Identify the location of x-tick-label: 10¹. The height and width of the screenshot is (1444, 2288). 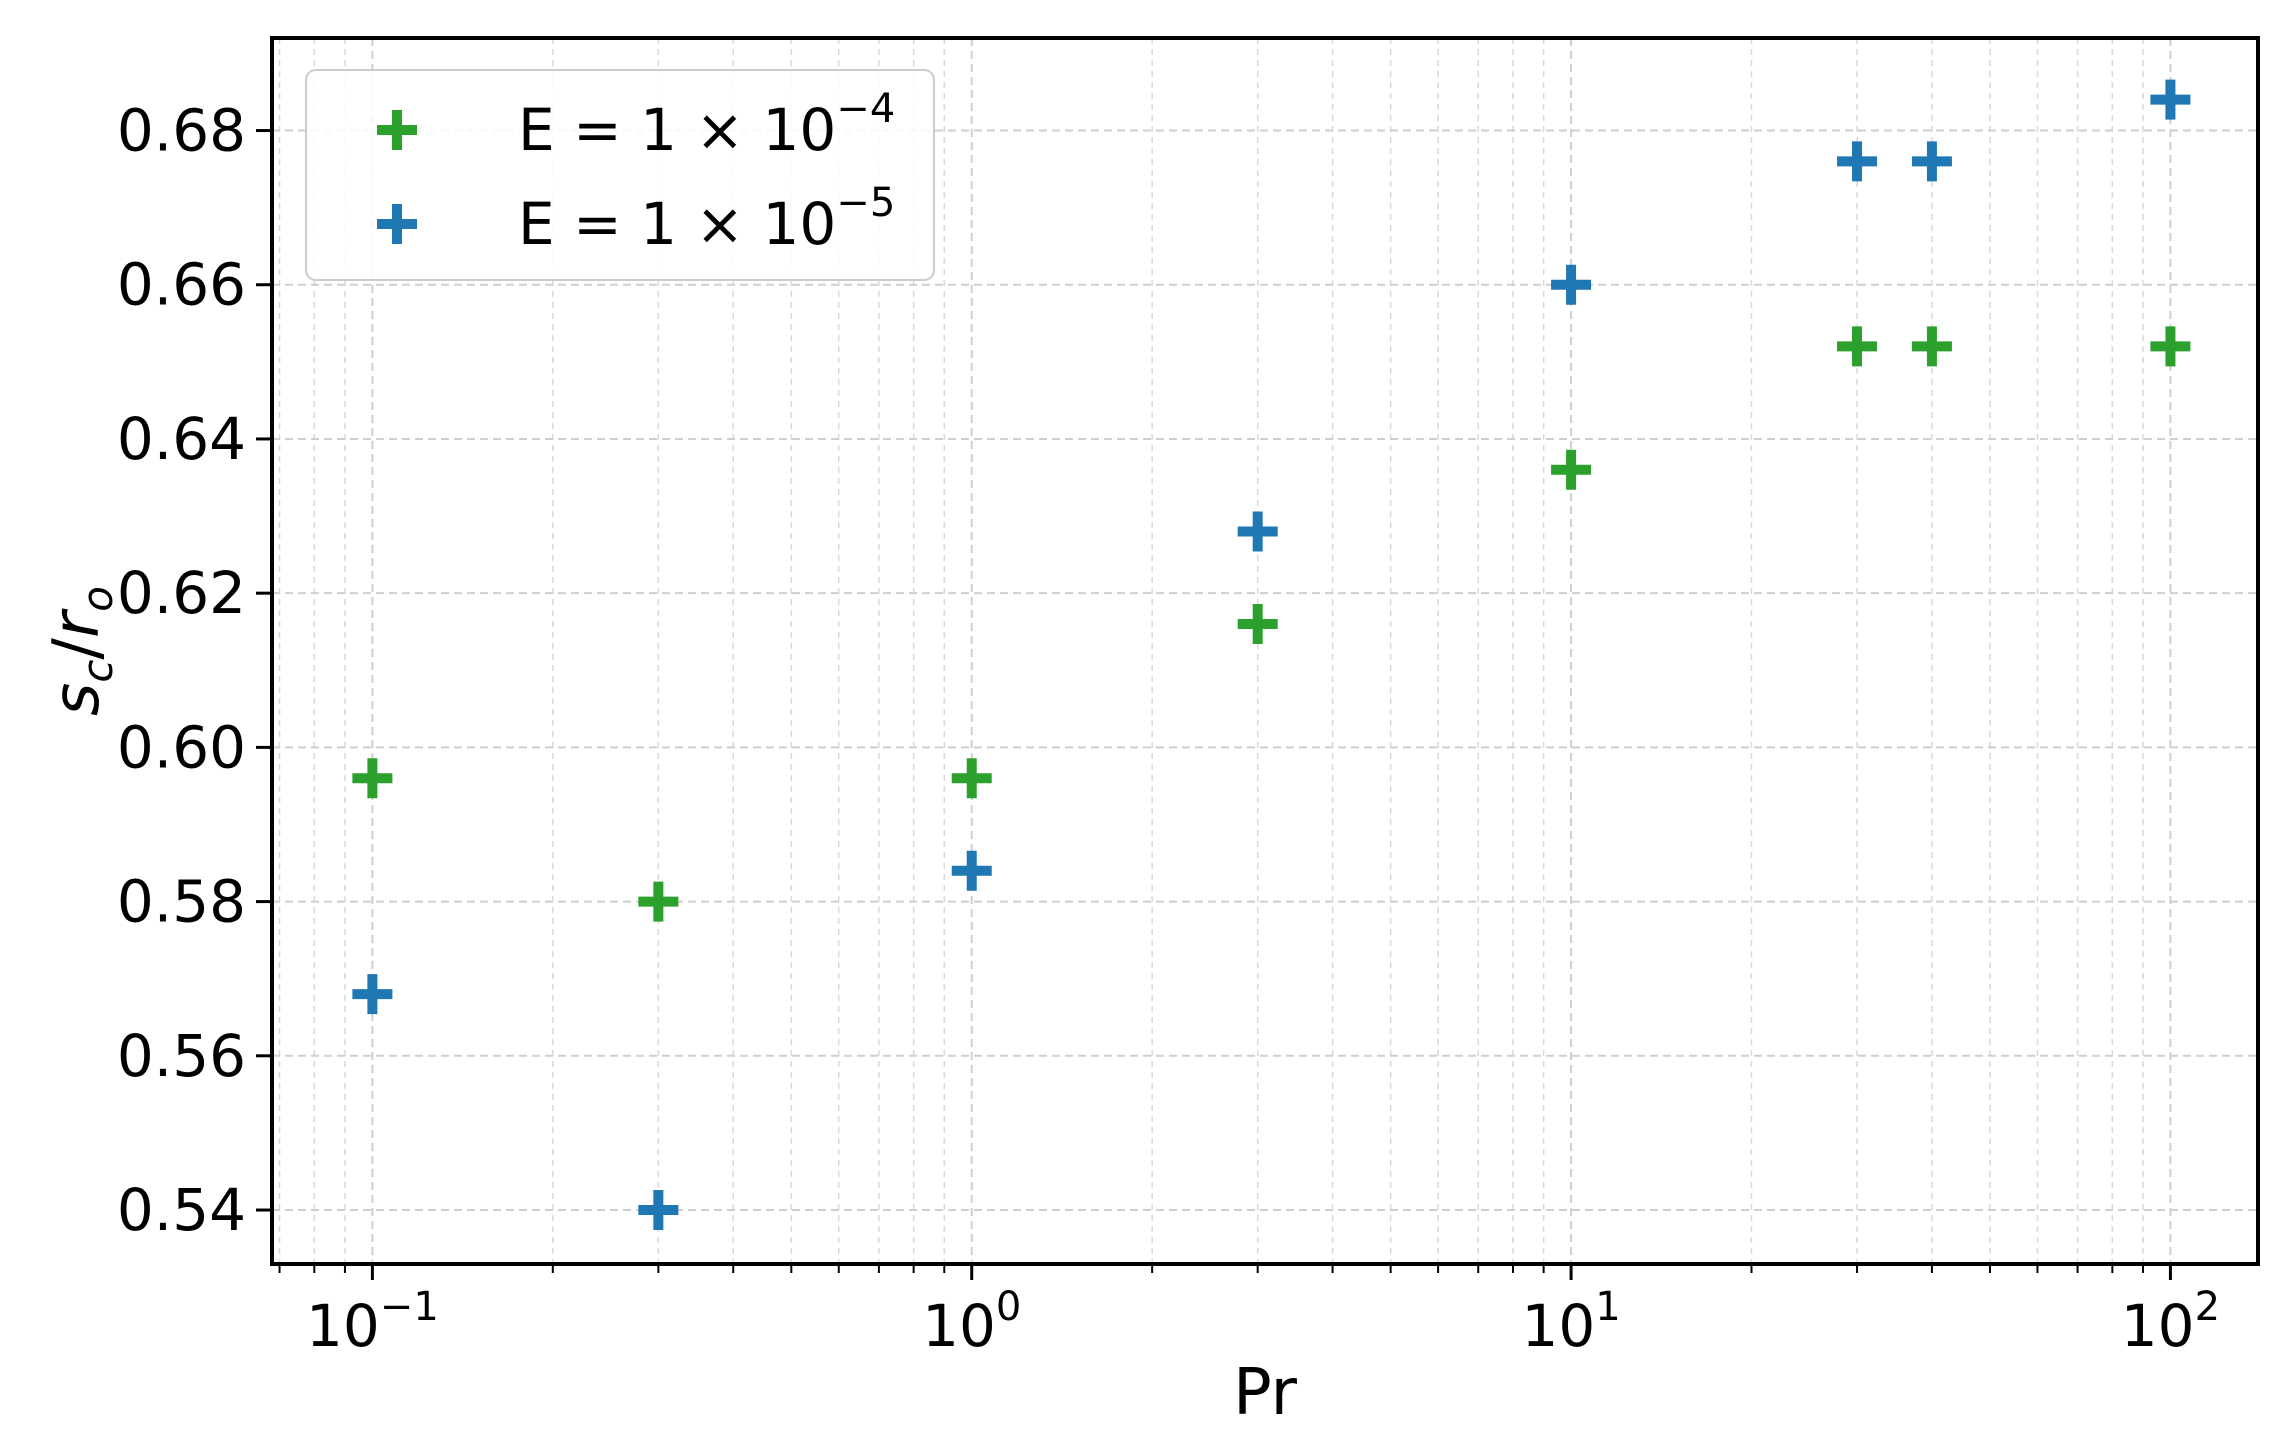
(1570, 1322).